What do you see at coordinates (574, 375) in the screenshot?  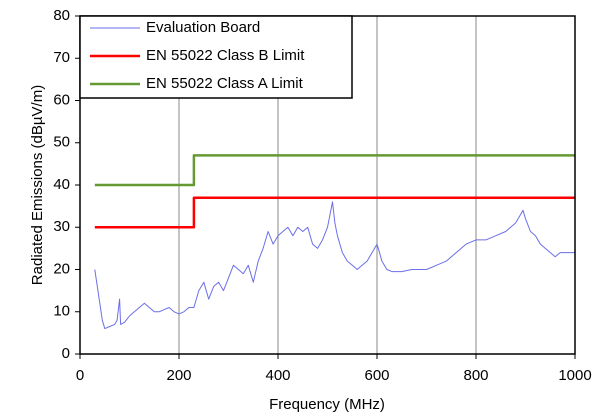 I see `x-tick-label: 1000` at bounding box center [574, 375].